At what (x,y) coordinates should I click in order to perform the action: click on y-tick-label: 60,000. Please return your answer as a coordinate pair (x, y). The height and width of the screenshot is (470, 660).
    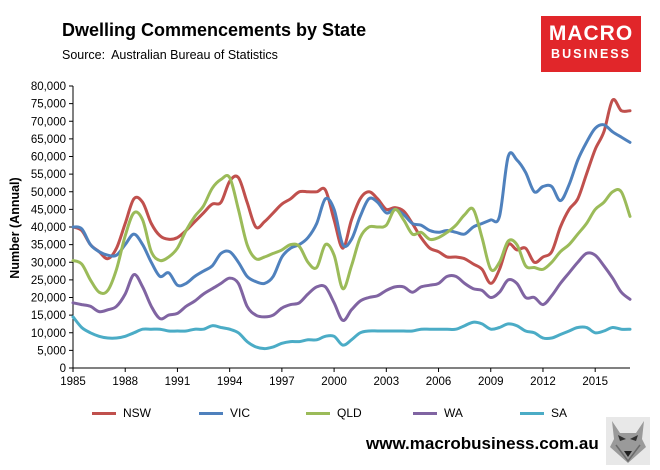
    Looking at the image, I should click on (48, 158).